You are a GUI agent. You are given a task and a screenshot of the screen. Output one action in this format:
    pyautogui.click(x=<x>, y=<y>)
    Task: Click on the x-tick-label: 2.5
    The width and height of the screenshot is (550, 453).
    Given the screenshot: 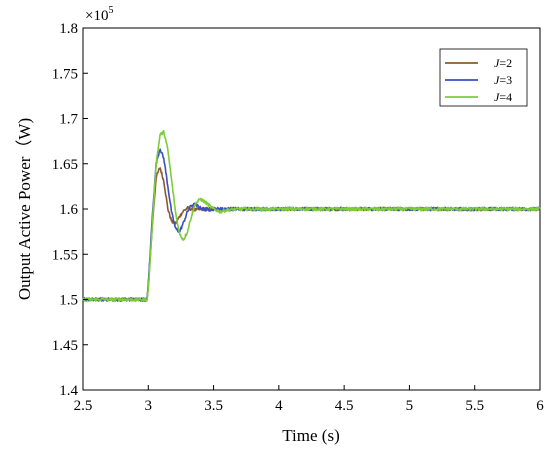 What is the action you would take?
    pyautogui.click(x=83, y=406)
    